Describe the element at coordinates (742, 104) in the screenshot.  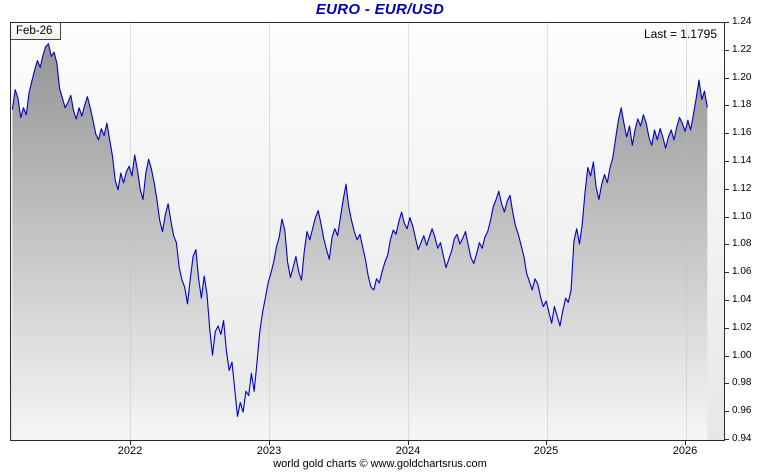
I see `y-tick-label: 1.18` at that location.